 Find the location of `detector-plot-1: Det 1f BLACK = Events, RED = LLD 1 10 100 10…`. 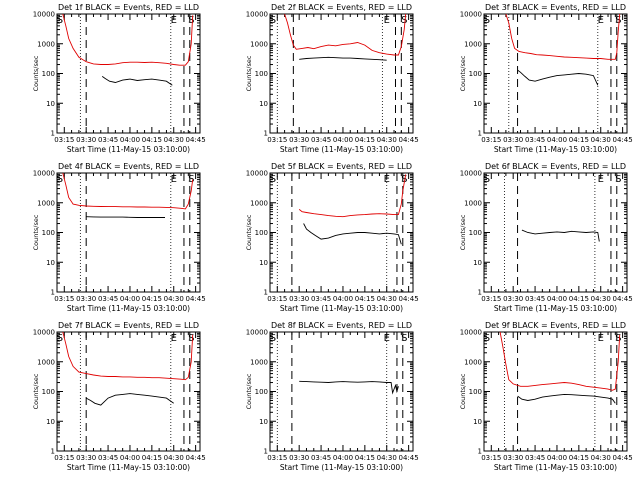

detector-plot-1: Det 1f BLACK = Events, RED = LLD 1 10 100 10… is located at coordinates (119, 78).